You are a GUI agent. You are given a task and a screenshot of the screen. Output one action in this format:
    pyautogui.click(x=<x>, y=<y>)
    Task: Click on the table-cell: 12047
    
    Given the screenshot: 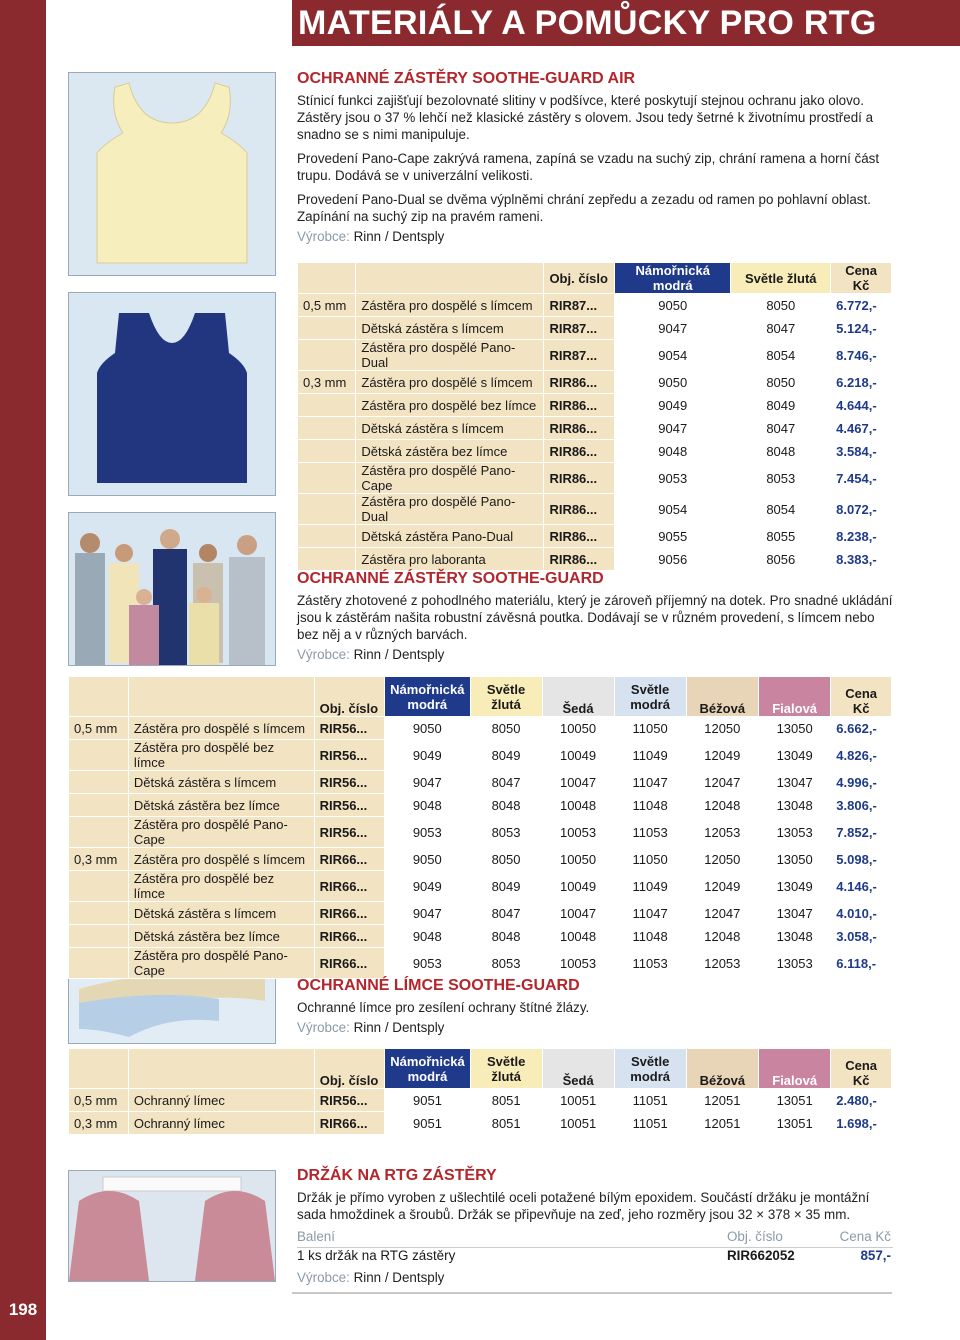 What is the action you would take?
    pyautogui.click(x=722, y=913)
    